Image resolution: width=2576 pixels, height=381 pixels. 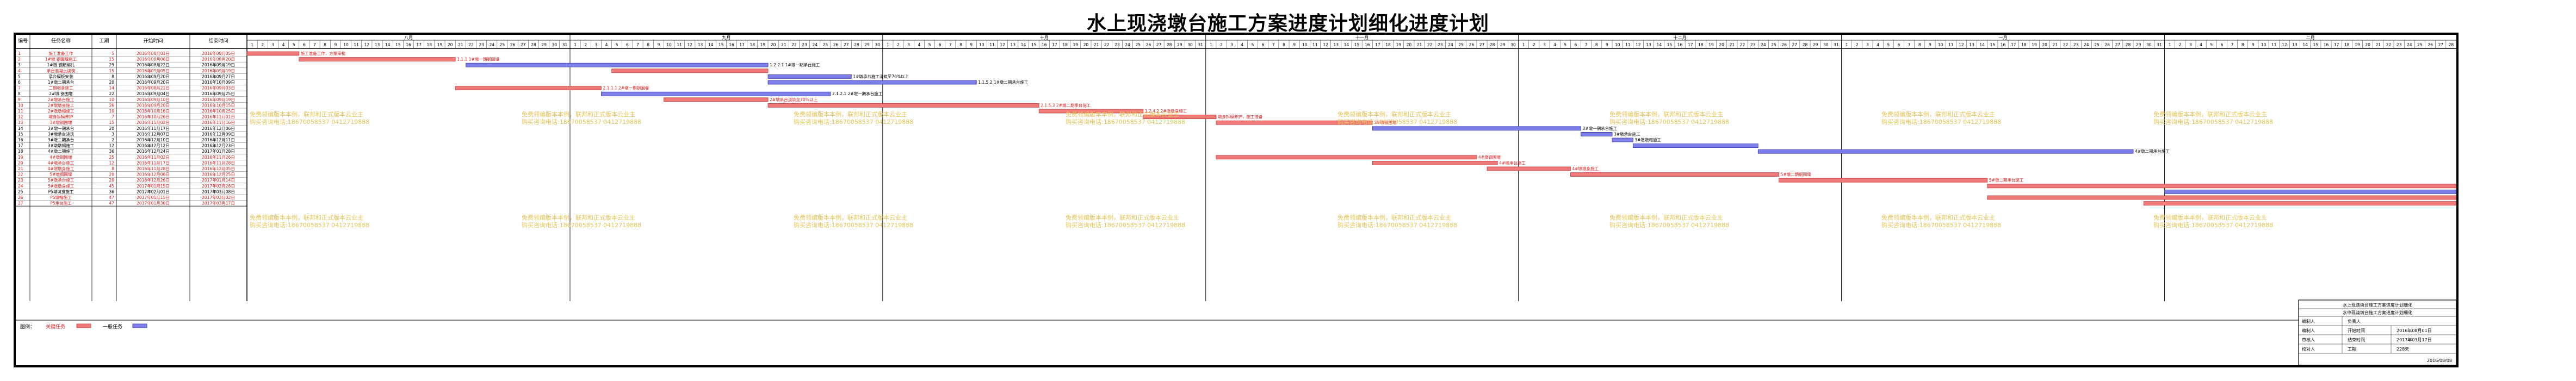 What do you see at coordinates (21, 174) in the screenshot?
I see `table-cell-no: 22` at bounding box center [21, 174].